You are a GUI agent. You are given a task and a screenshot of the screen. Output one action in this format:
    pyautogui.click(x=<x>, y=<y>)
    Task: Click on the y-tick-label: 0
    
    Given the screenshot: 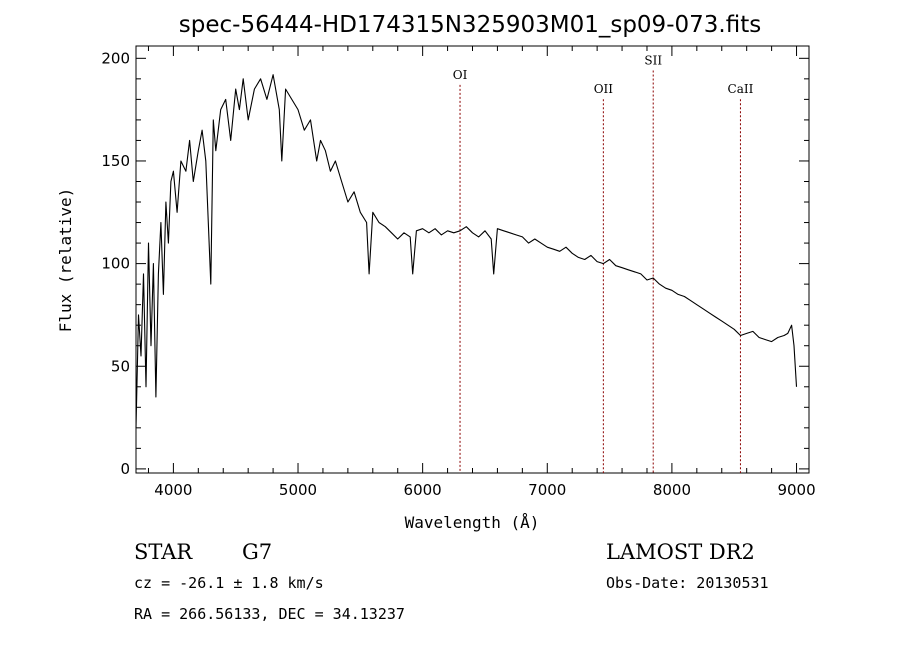 What is the action you would take?
    pyautogui.click(x=125, y=469)
    